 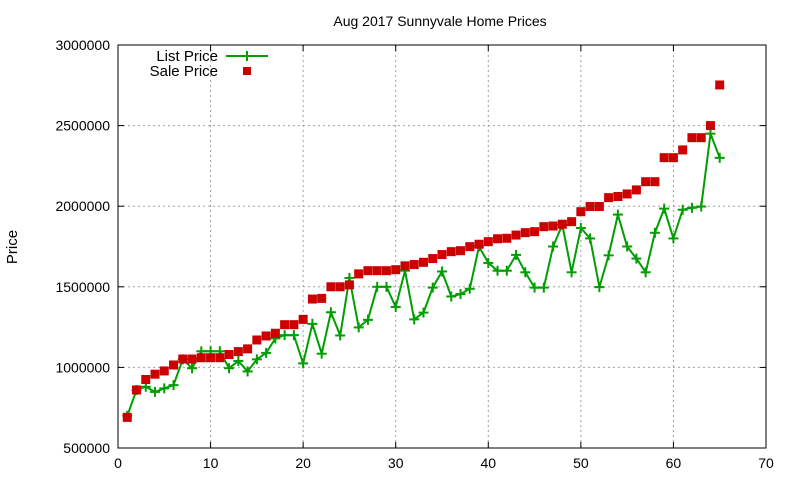 I want to click on x-tick-label: 50, so click(x=581, y=463).